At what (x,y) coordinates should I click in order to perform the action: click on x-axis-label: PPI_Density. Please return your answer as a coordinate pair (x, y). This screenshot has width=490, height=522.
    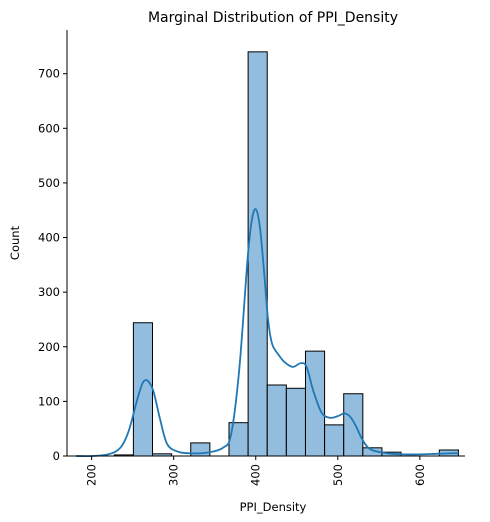
    Looking at the image, I should click on (273, 507).